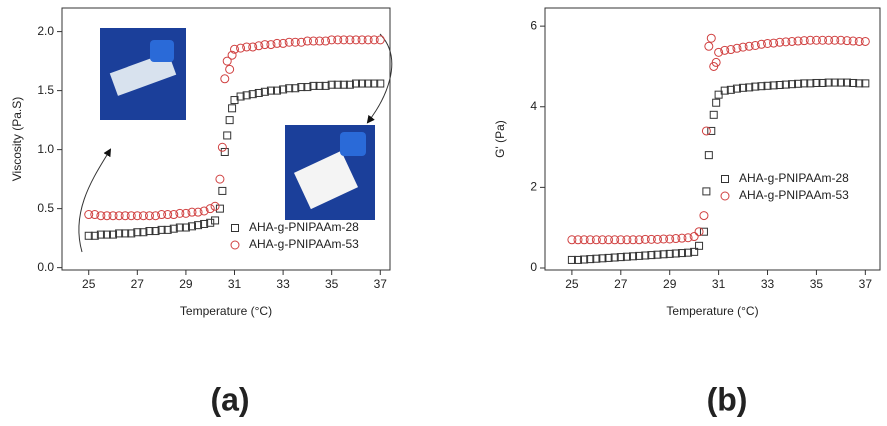 This screenshot has width=887, height=426. What do you see at coordinates (533, 106) in the screenshot?
I see `y-tick-label: 4` at bounding box center [533, 106].